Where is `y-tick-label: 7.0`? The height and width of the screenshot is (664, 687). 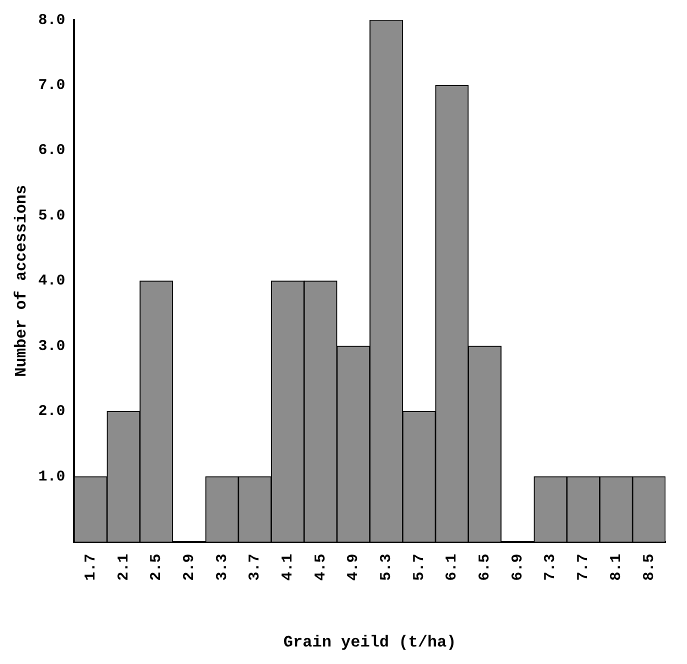
y-tick-label: 7.0 is located at coordinates (52, 85).